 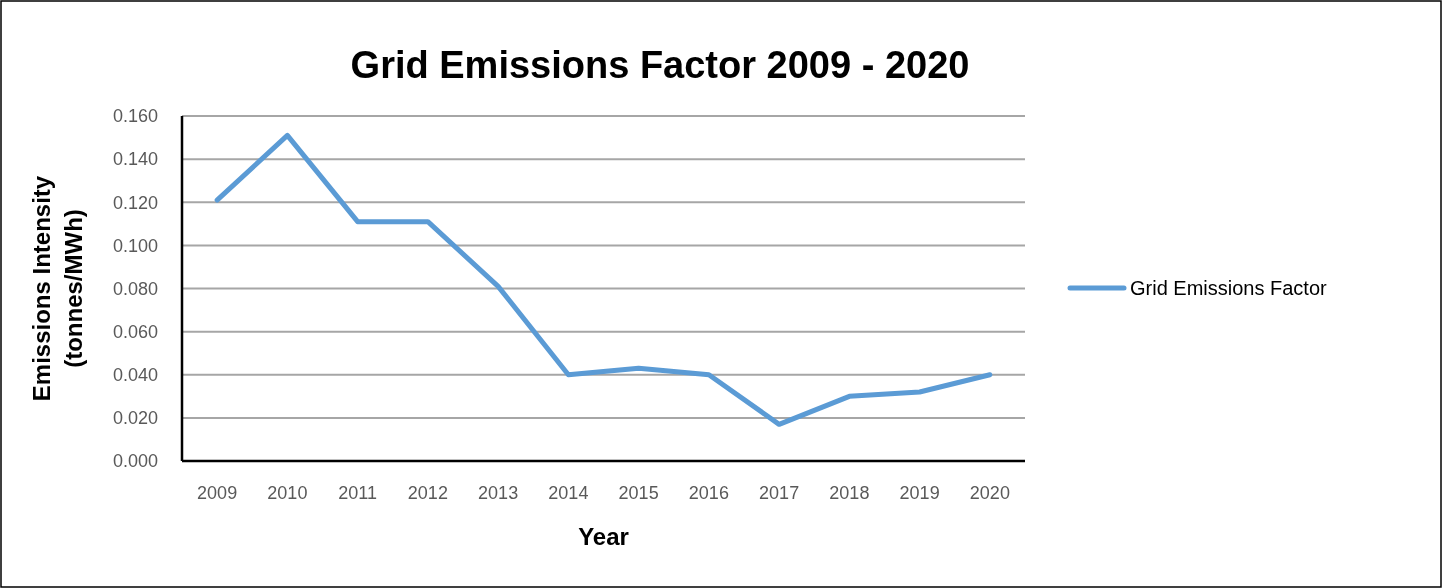 What do you see at coordinates (919, 493) in the screenshot?
I see `x-tick-label: 2019` at bounding box center [919, 493].